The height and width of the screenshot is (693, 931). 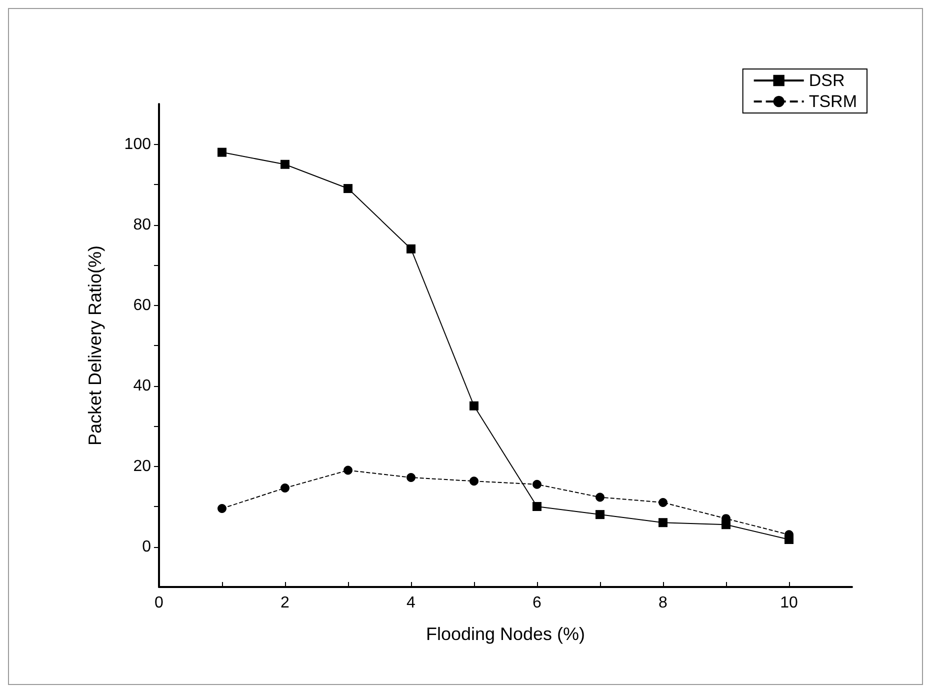 I want to click on x-tick-label: 0, so click(x=159, y=603).